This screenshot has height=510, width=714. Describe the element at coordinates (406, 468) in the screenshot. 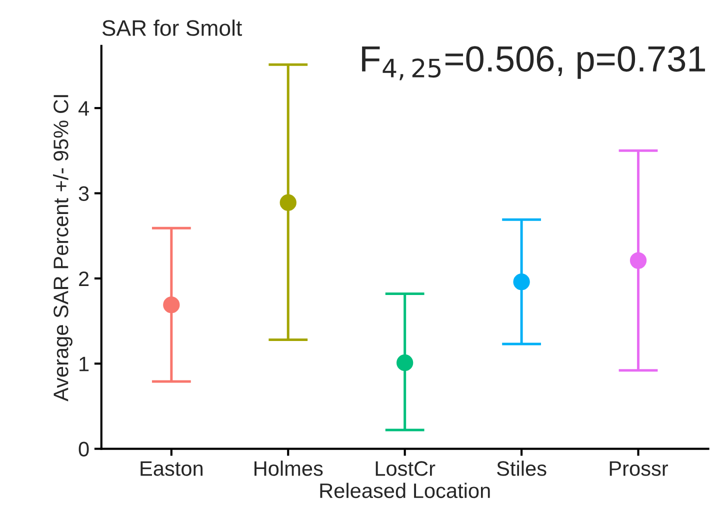

I see `x-tick-label: LostCr` at that location.